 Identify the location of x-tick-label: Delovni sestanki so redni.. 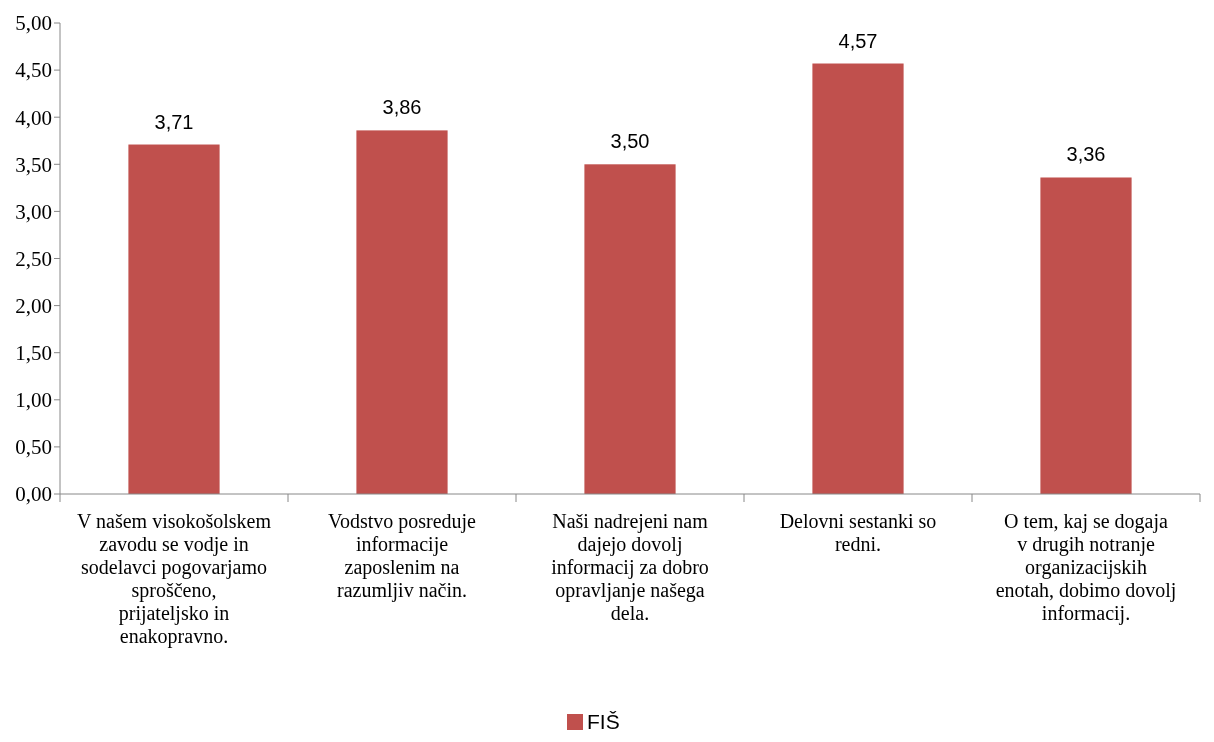
(858, 532).